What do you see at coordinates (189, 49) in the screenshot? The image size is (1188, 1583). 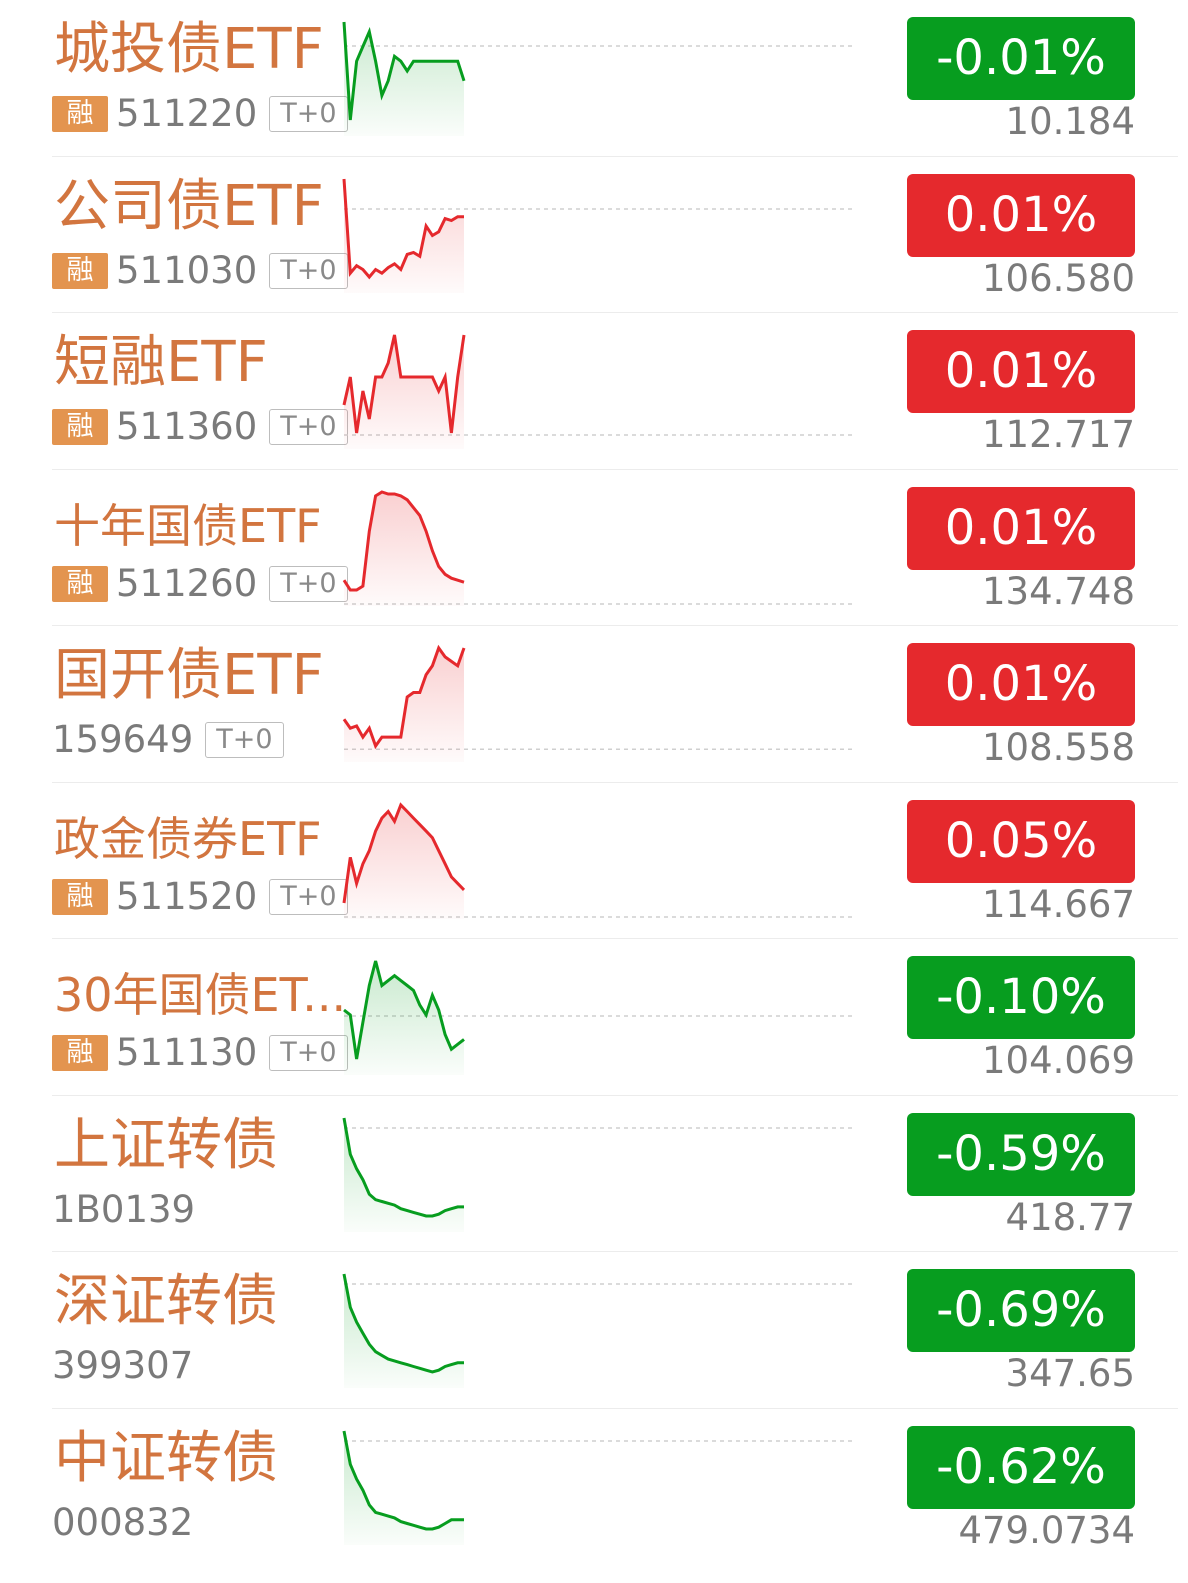 I see `security-name: 城投债ETF` at bounding box center [189, 49].